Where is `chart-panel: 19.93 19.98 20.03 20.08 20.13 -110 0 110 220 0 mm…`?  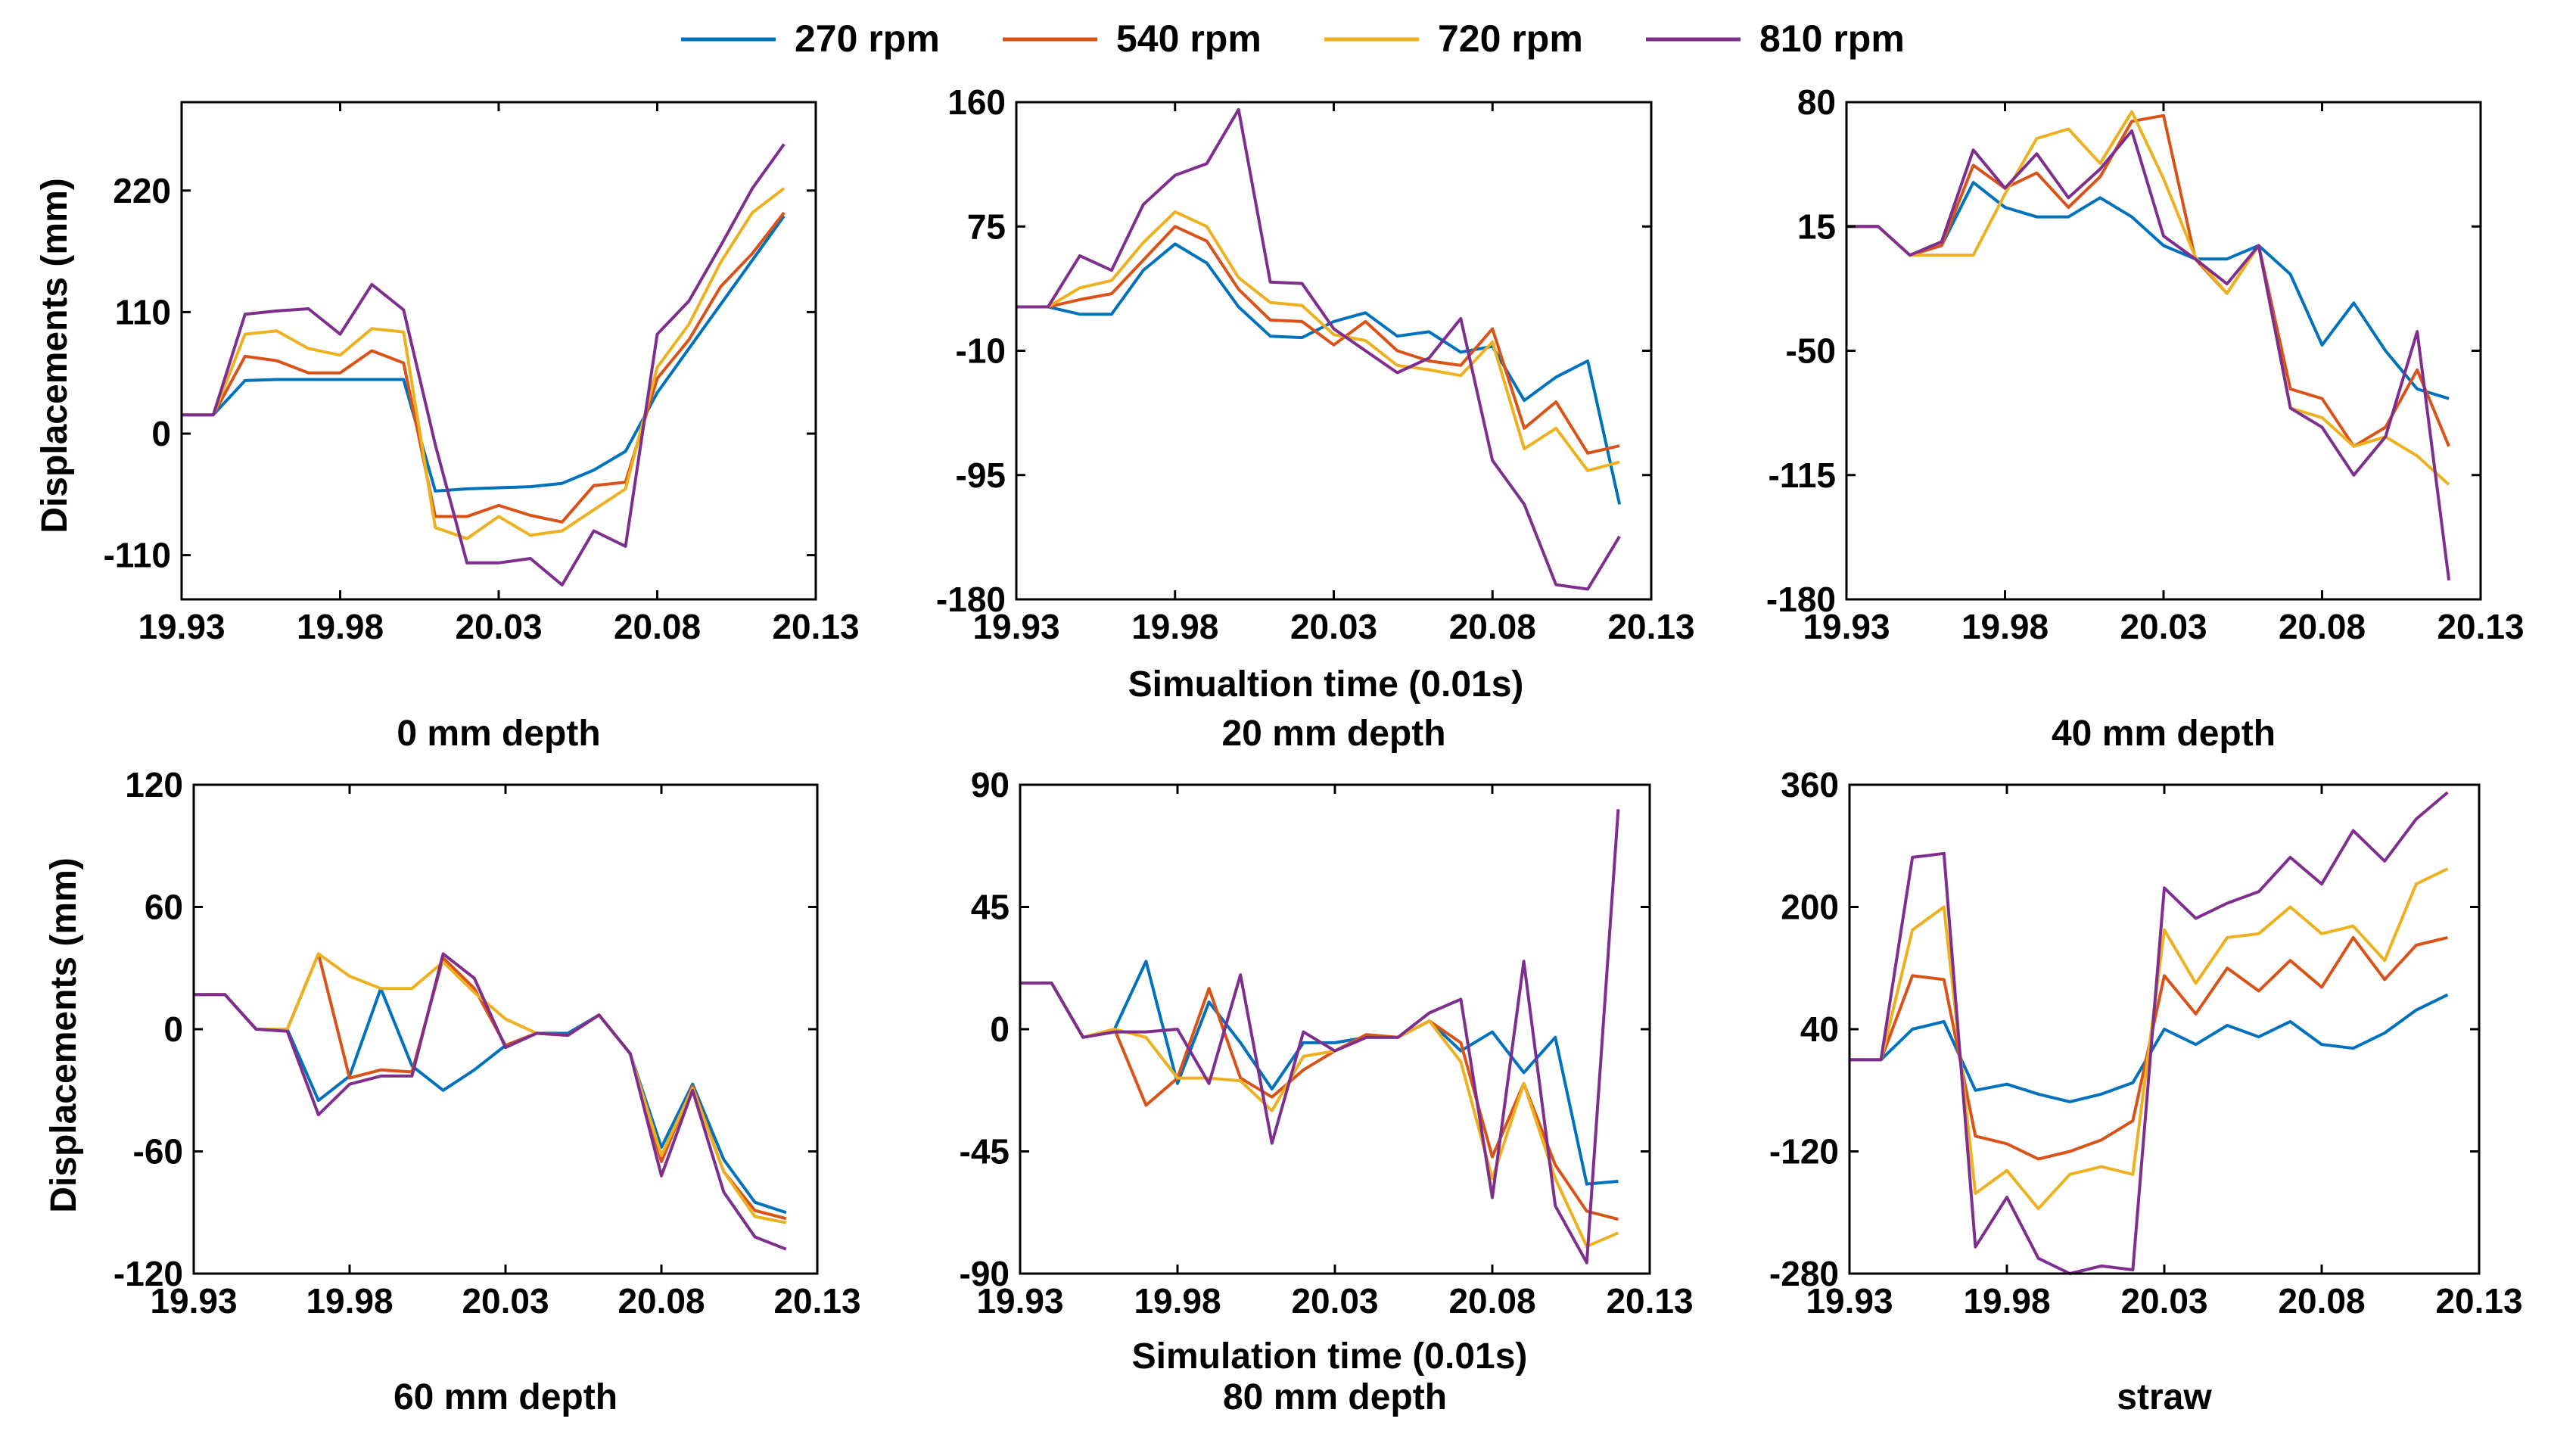 chart-panel: 19.93 19.98 20.03 20.08 20.13 -110 0 110 220 0 mm… is located at coordinates (482, 427).